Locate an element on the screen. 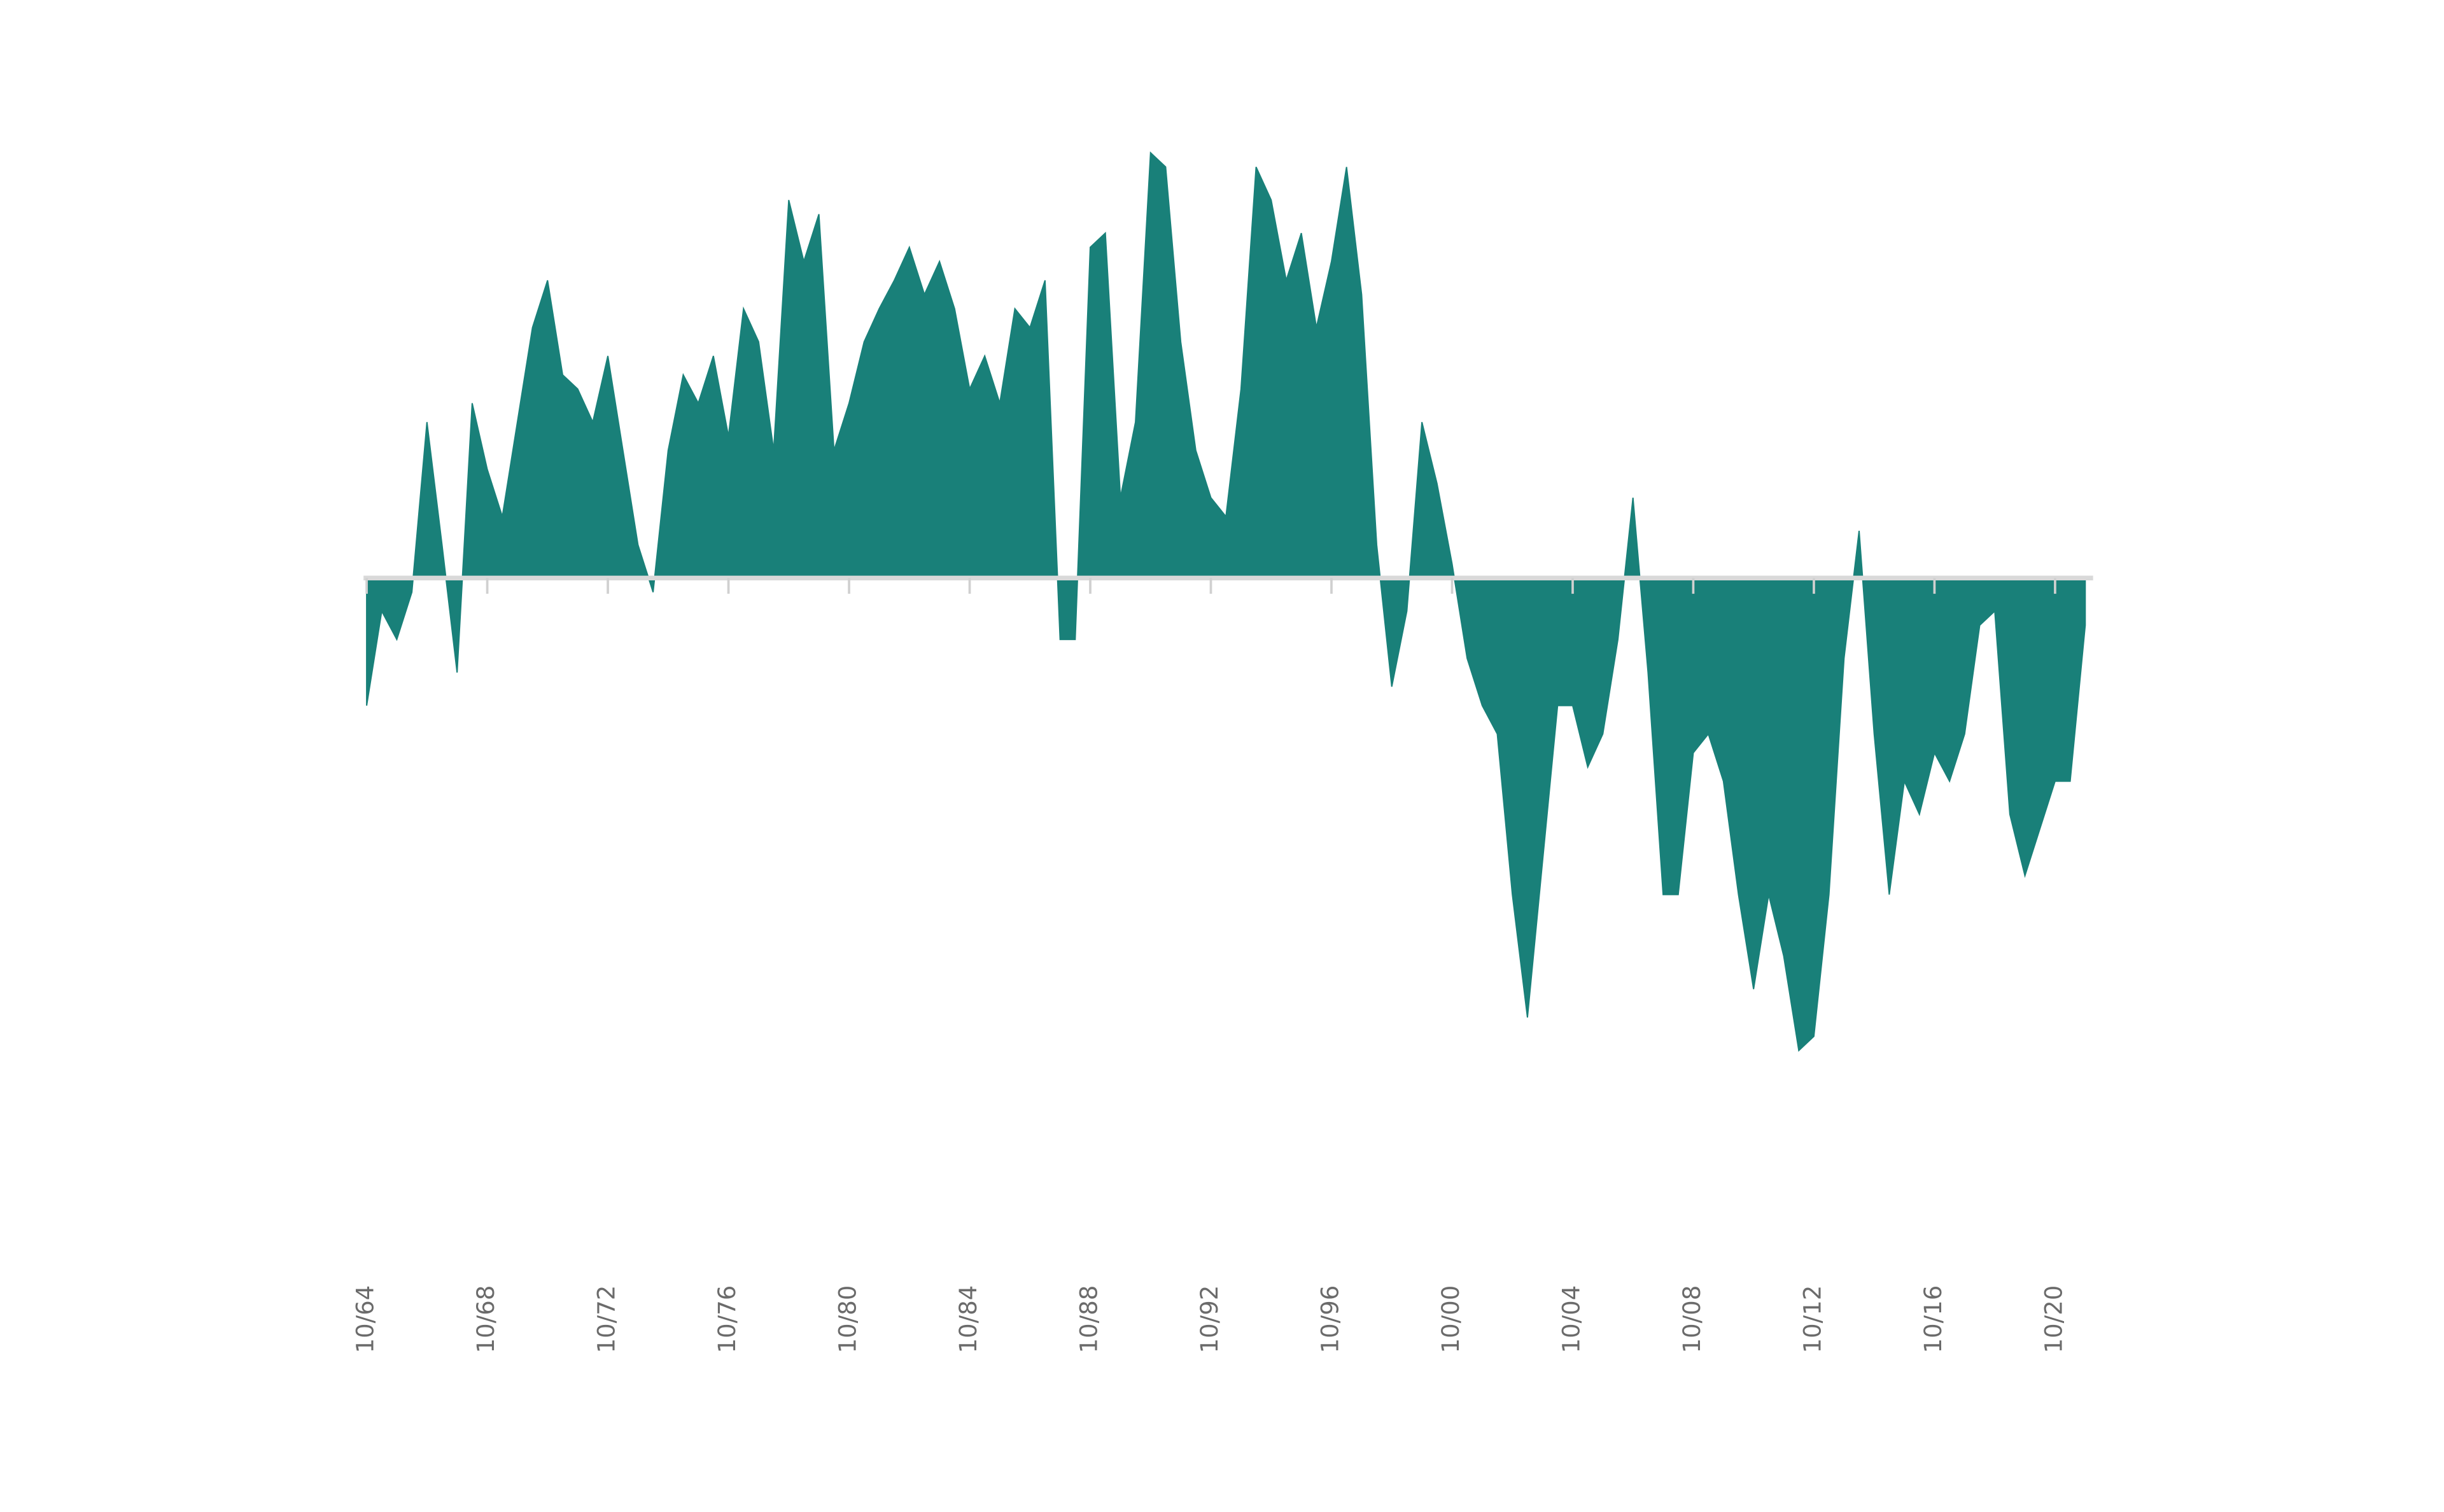 This screenshot has height=1512, width=2444. x-tick-label: 10/08 is located at coordinates (1692, 1319).